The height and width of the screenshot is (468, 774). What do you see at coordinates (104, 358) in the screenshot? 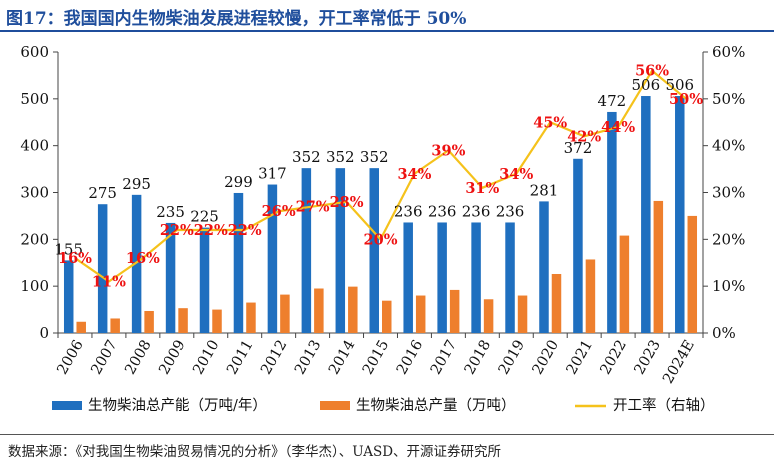
I see `x-tick-label: 2007` at bounding box center [104, 358].